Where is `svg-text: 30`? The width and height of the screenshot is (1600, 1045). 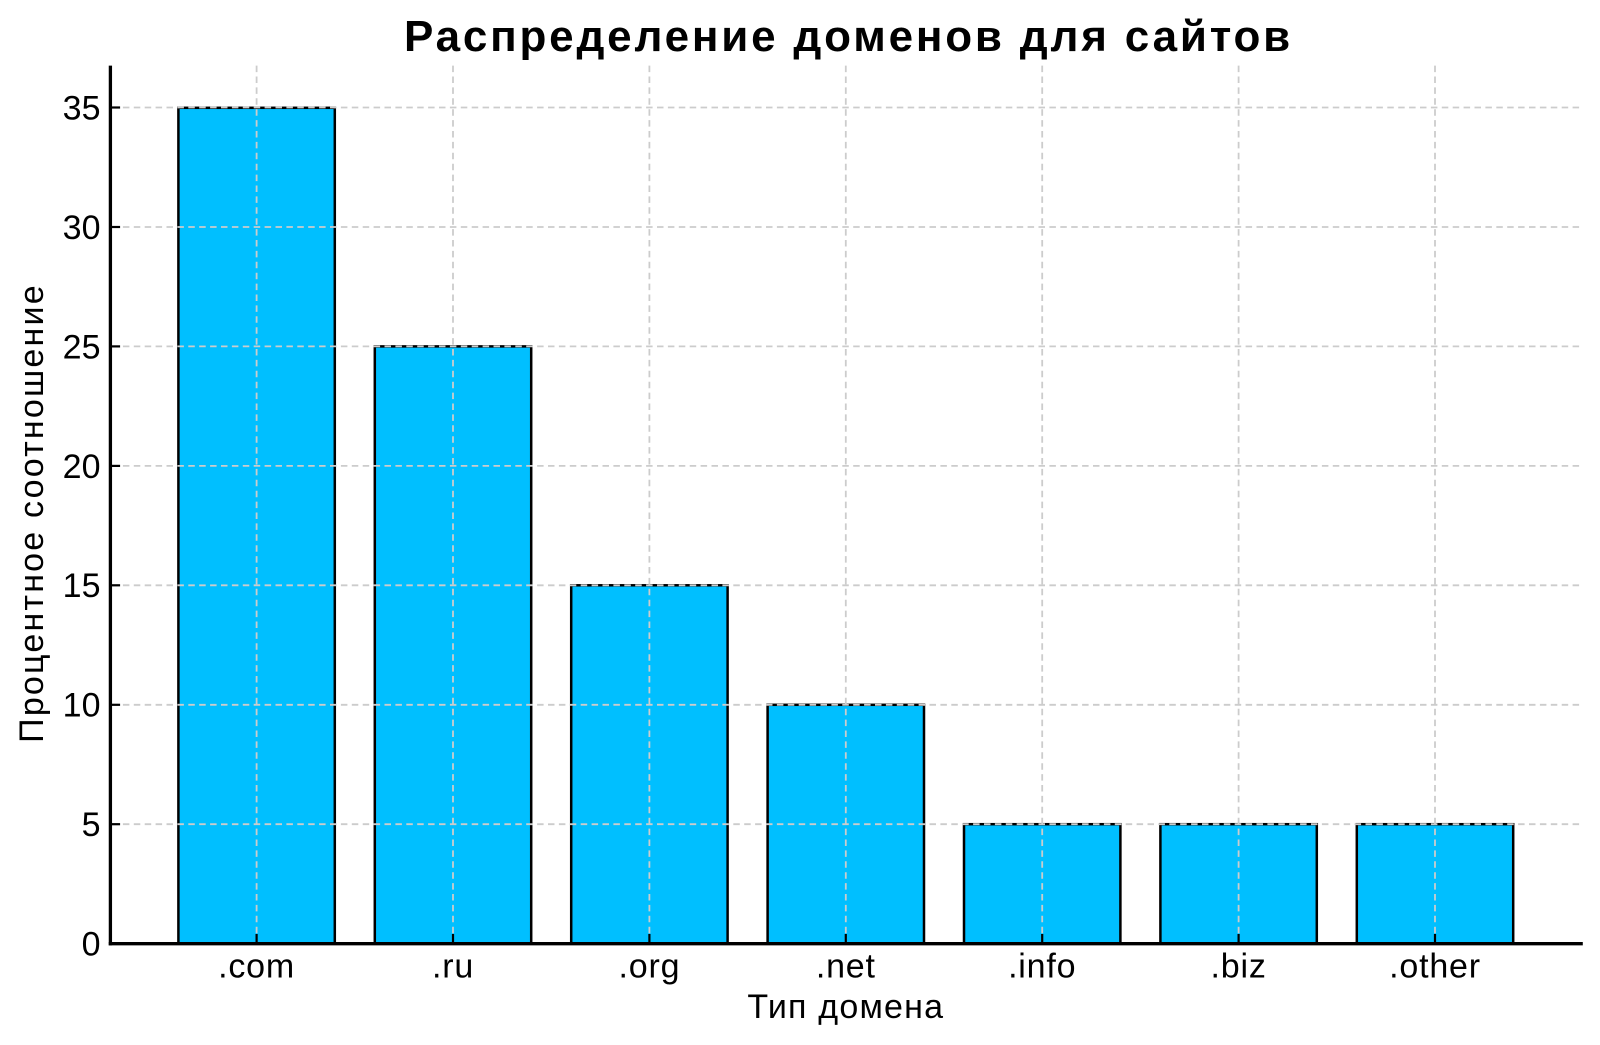
svg-text: 30 is located at coordinates (82, 228).